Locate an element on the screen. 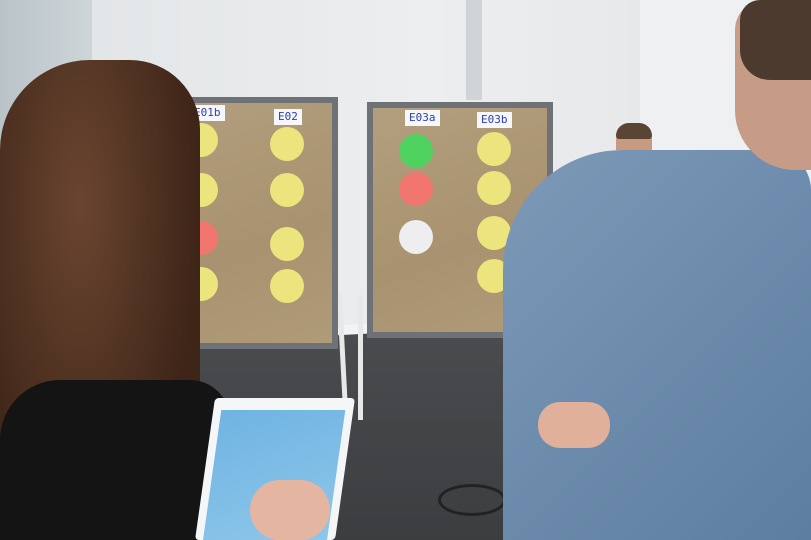  column-label: E03b is located at coordinates (494, 120).